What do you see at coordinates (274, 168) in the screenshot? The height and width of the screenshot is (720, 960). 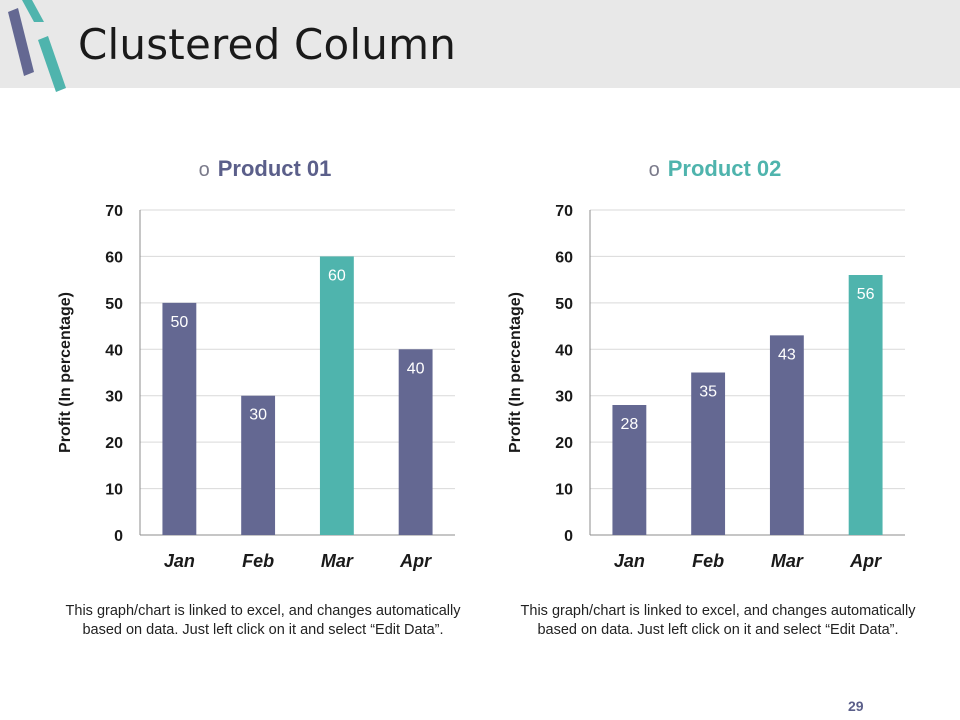 I see `chart-title-text: Product 01` at bounding box center [274, 168].